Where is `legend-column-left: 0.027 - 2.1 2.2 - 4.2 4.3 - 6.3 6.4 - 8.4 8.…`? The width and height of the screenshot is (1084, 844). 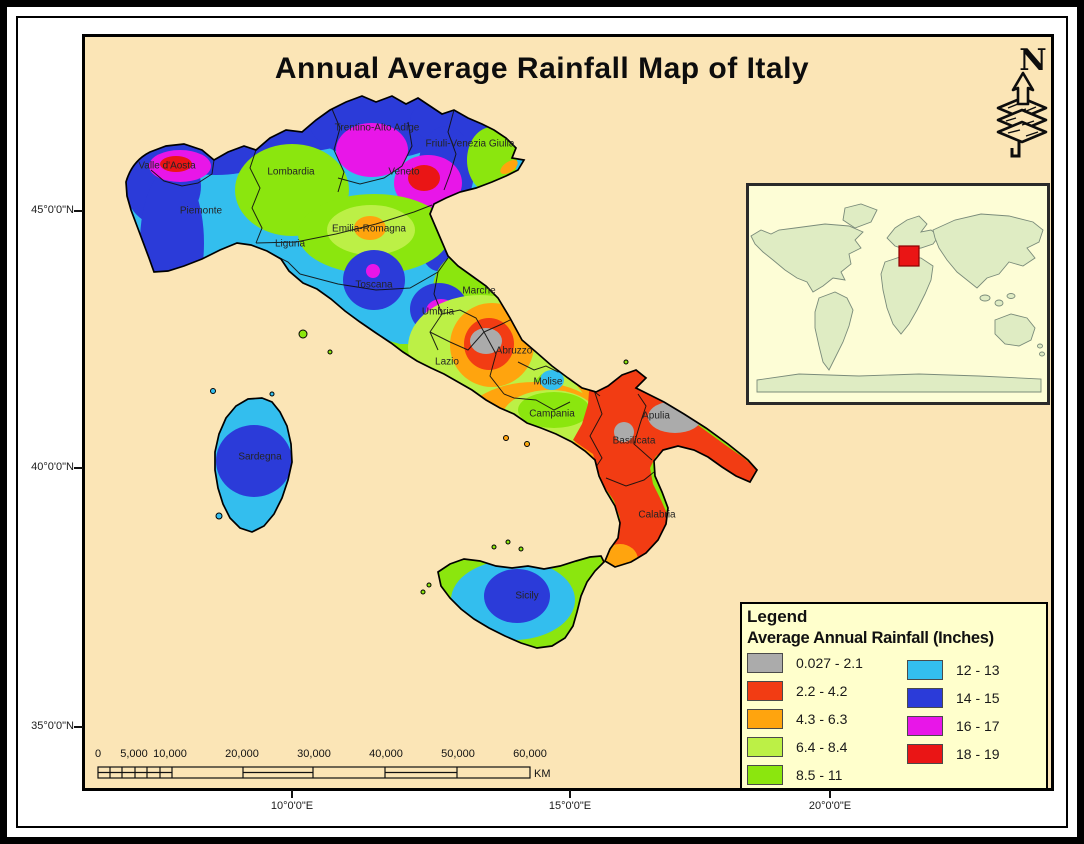 legend-column-left: 0.027 - 2.1 2.2 - 4.2 4.3 - 6.3 6.4 - 8.4 8.… is located at coordinates (827, 719).